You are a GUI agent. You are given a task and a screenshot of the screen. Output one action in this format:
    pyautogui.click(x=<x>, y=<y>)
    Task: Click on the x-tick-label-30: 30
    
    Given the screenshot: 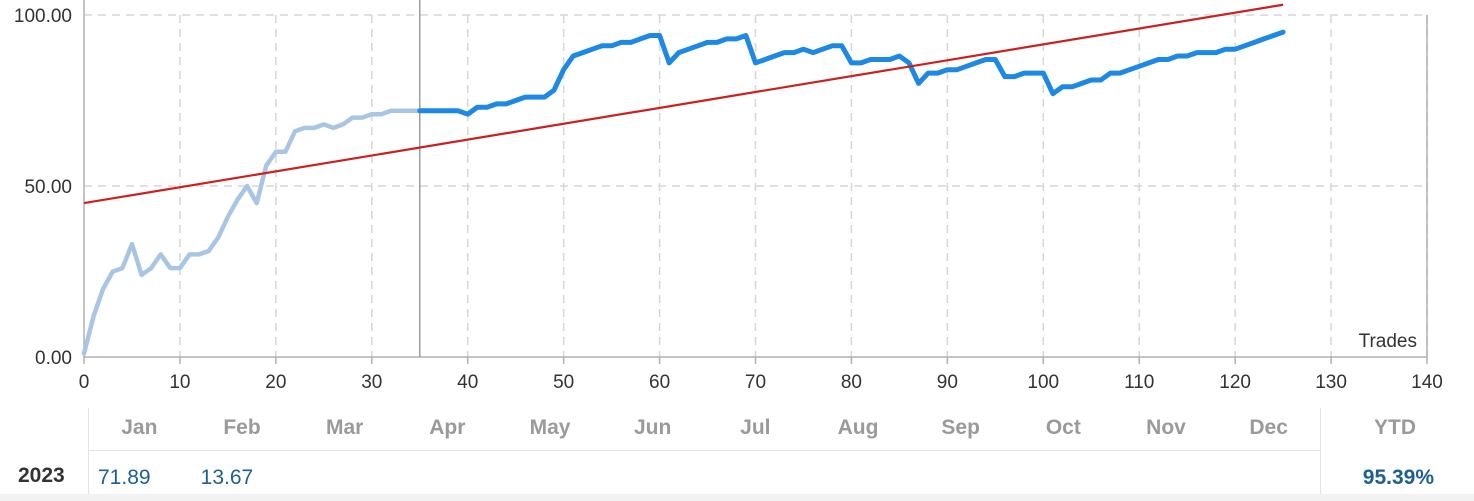 What is the action you would take?
    pyautogui.click(x=371, y=382)
    